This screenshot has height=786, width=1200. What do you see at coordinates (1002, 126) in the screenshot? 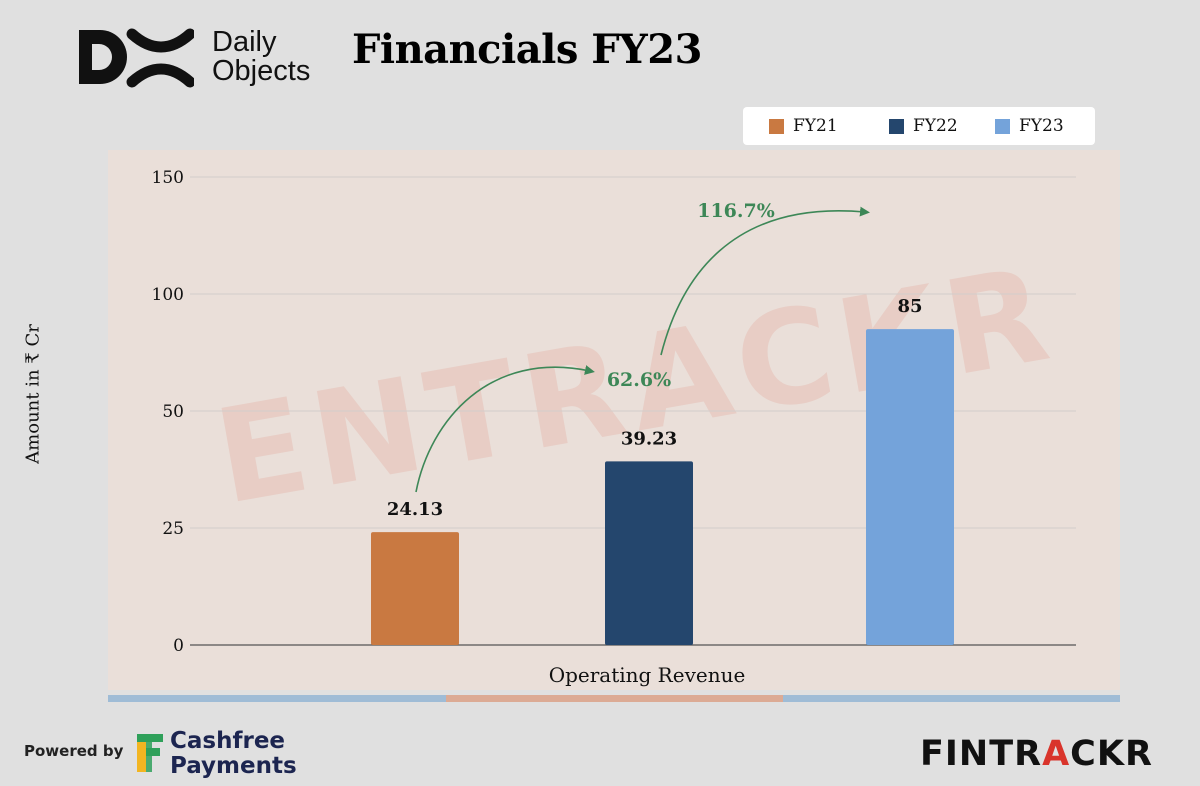
I see `legend-swatch-fy23` at bounding box center [1002, 126].